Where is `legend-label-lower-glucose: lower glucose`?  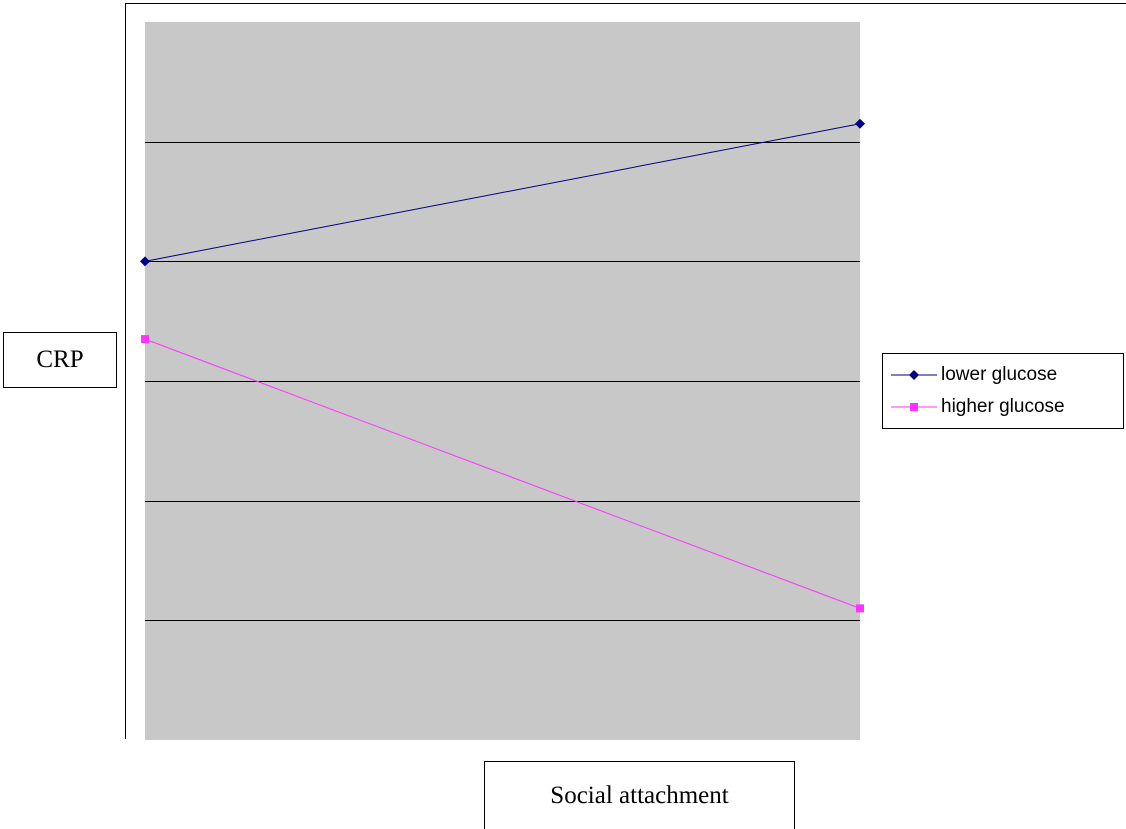 legend-label-lower-glucose: lower glucose is located at coordinates (999, 374).